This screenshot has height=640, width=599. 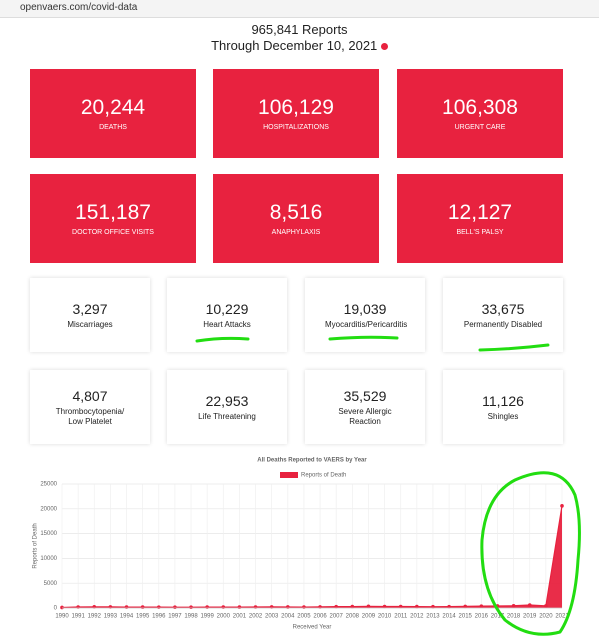 I want to click on x-tick-label: 1990, so click(x=62, y=617).